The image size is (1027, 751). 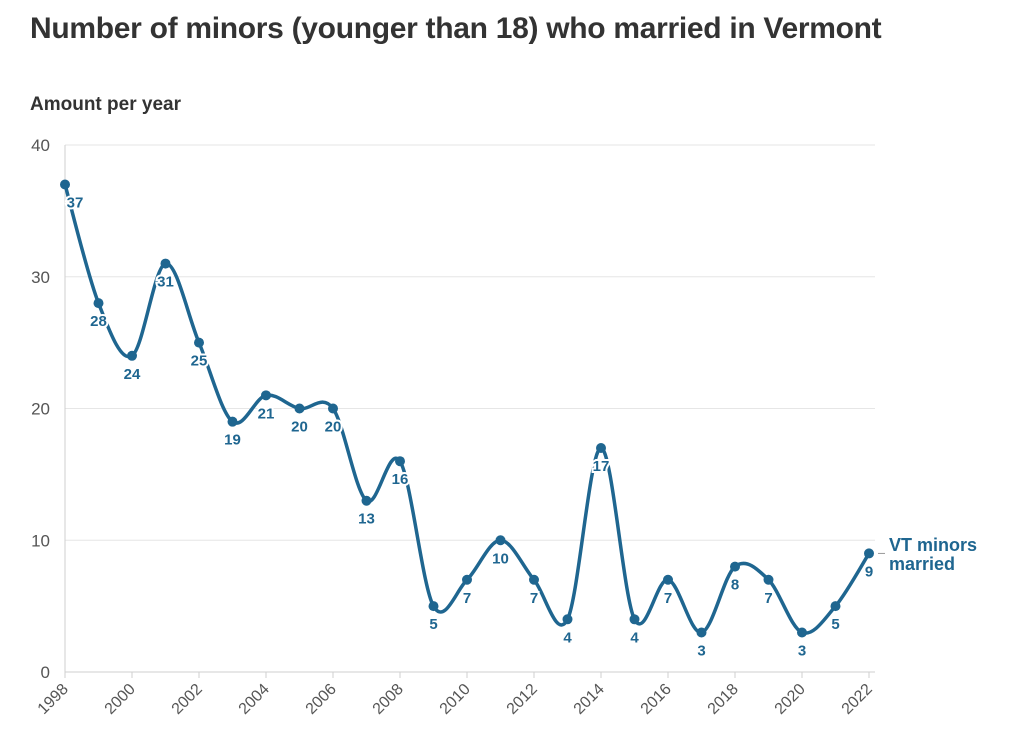 What do you see at coordinates (120, 699) in the screenshot?
I see `x-tick-label: 2000` at bounding box center [120, 699].